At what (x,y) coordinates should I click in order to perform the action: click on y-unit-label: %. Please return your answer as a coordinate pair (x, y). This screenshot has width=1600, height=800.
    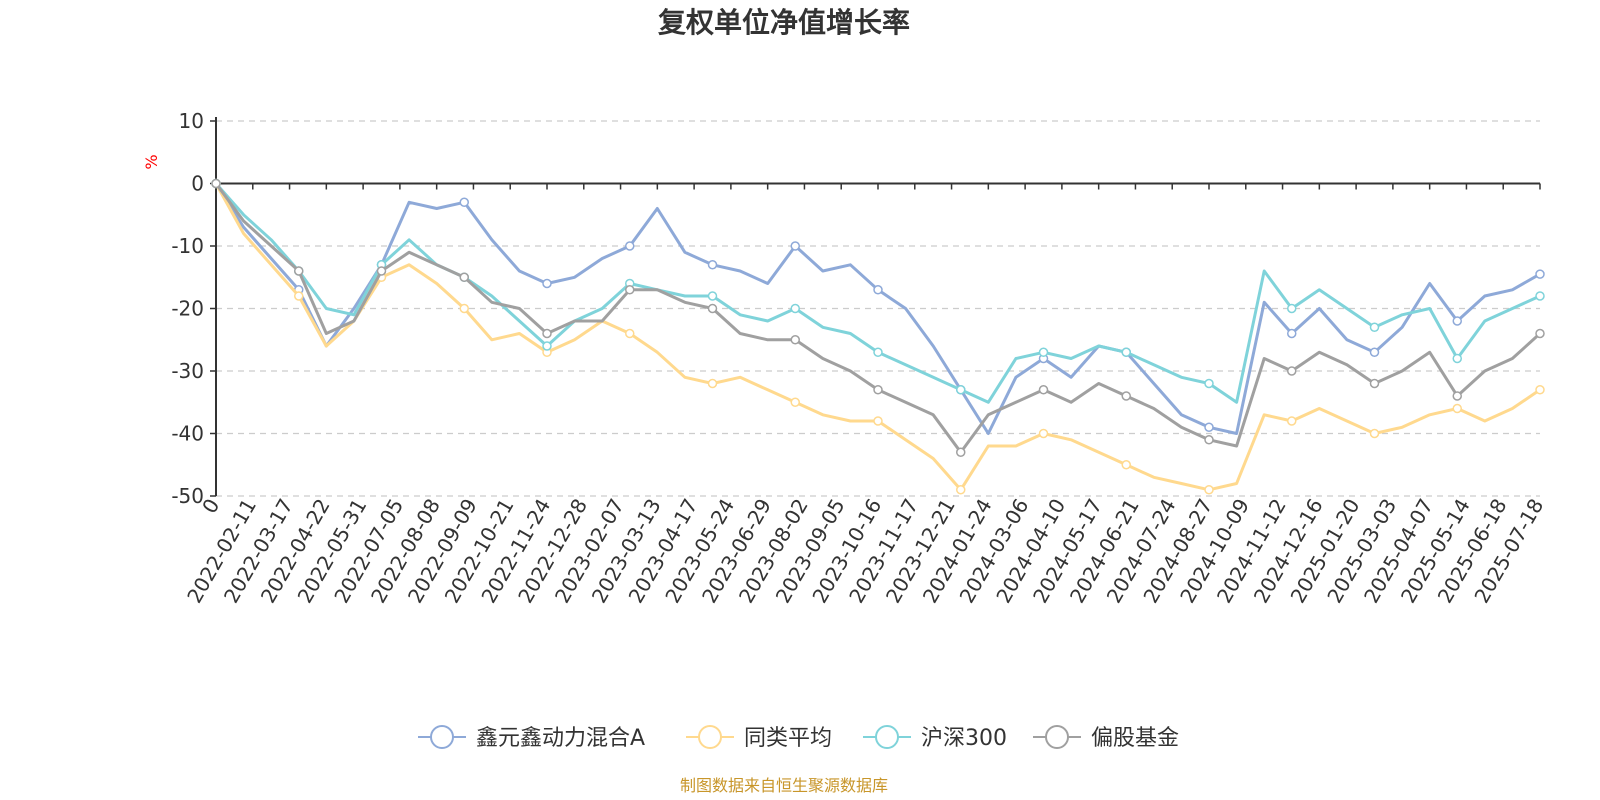
    Looking at the image, I should click on (151, 161).